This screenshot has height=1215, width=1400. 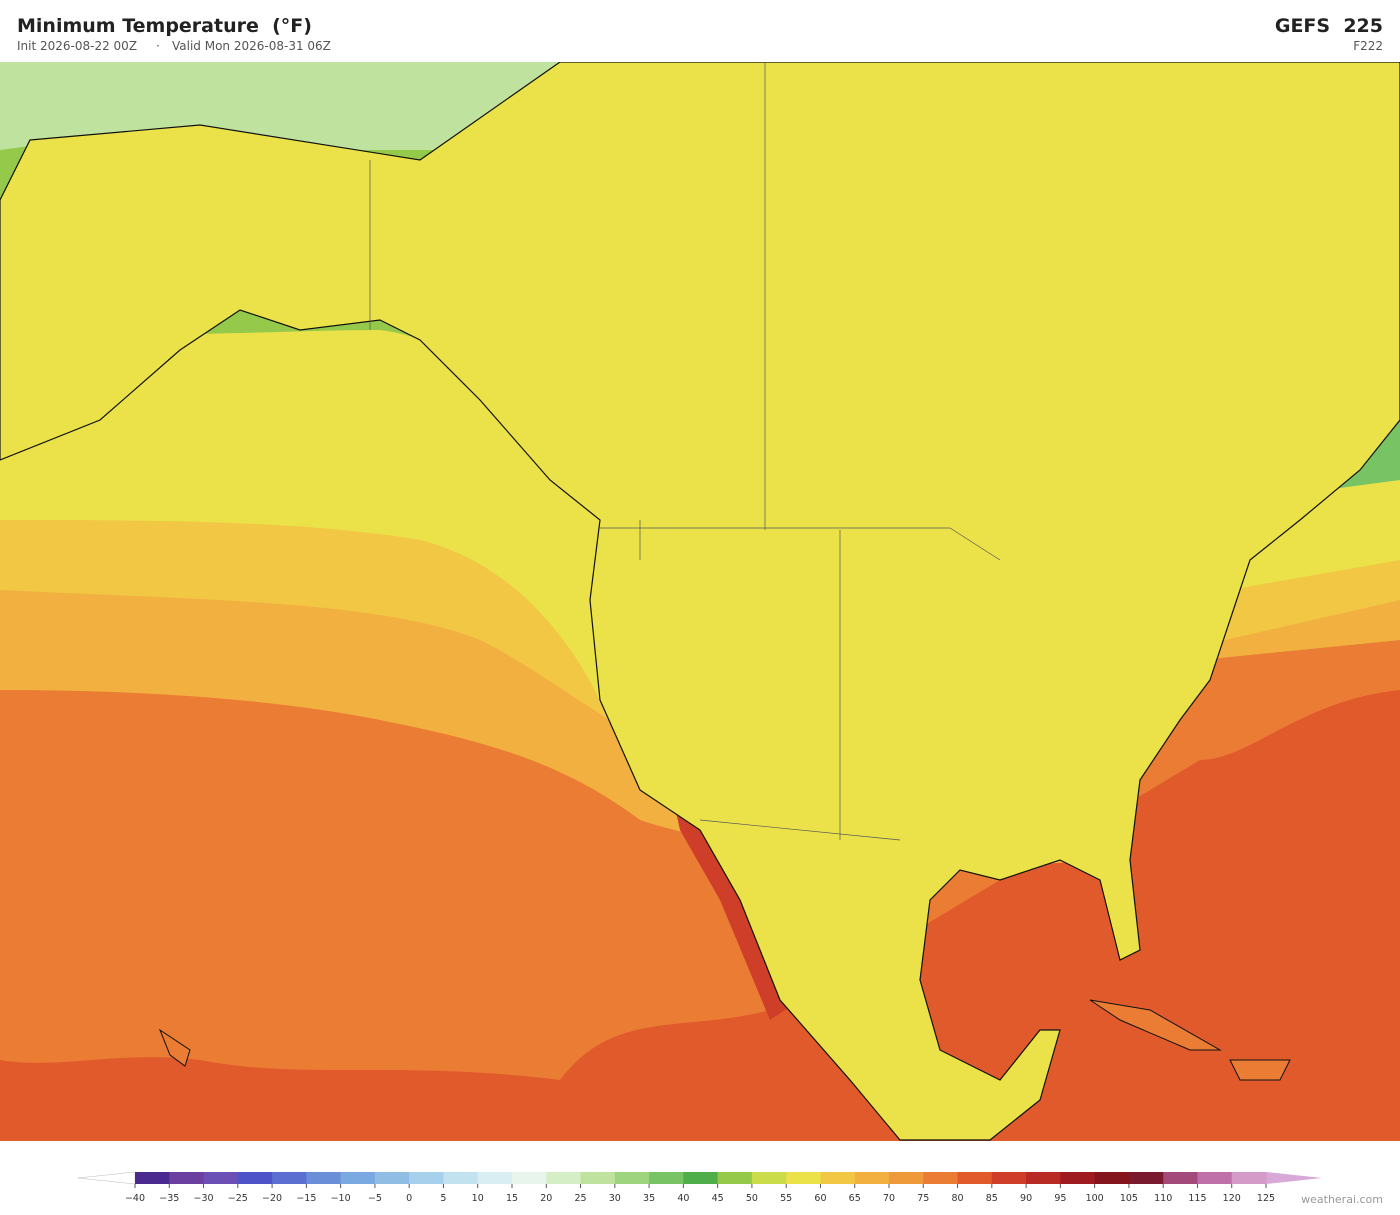 What do you see at coordinates (409, 1198) in the screenshot?
I see `tick-label: 0` at bounding box center [409, 1198].